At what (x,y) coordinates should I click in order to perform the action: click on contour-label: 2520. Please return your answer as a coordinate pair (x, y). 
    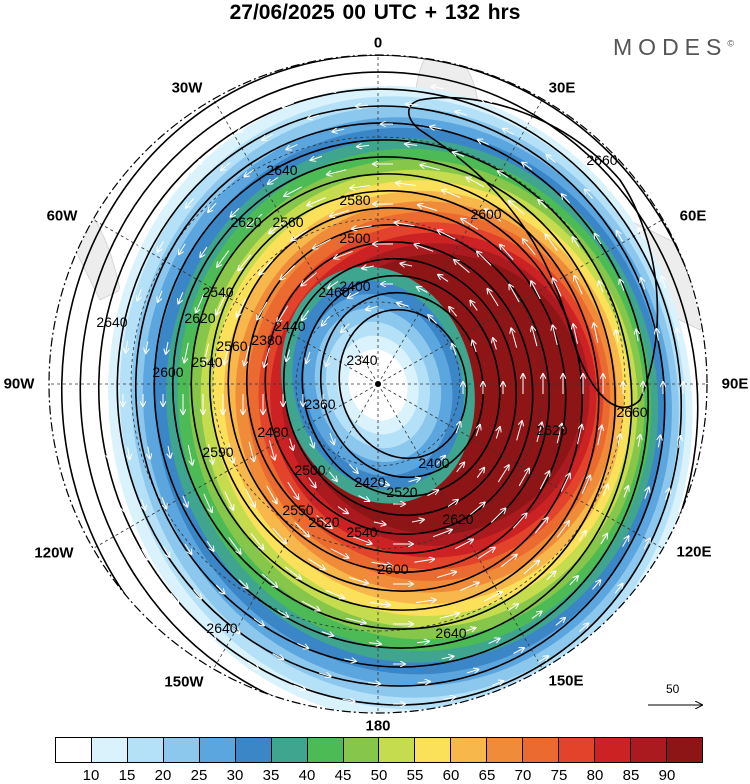
    Looking at the image, I should click on (323, 522).